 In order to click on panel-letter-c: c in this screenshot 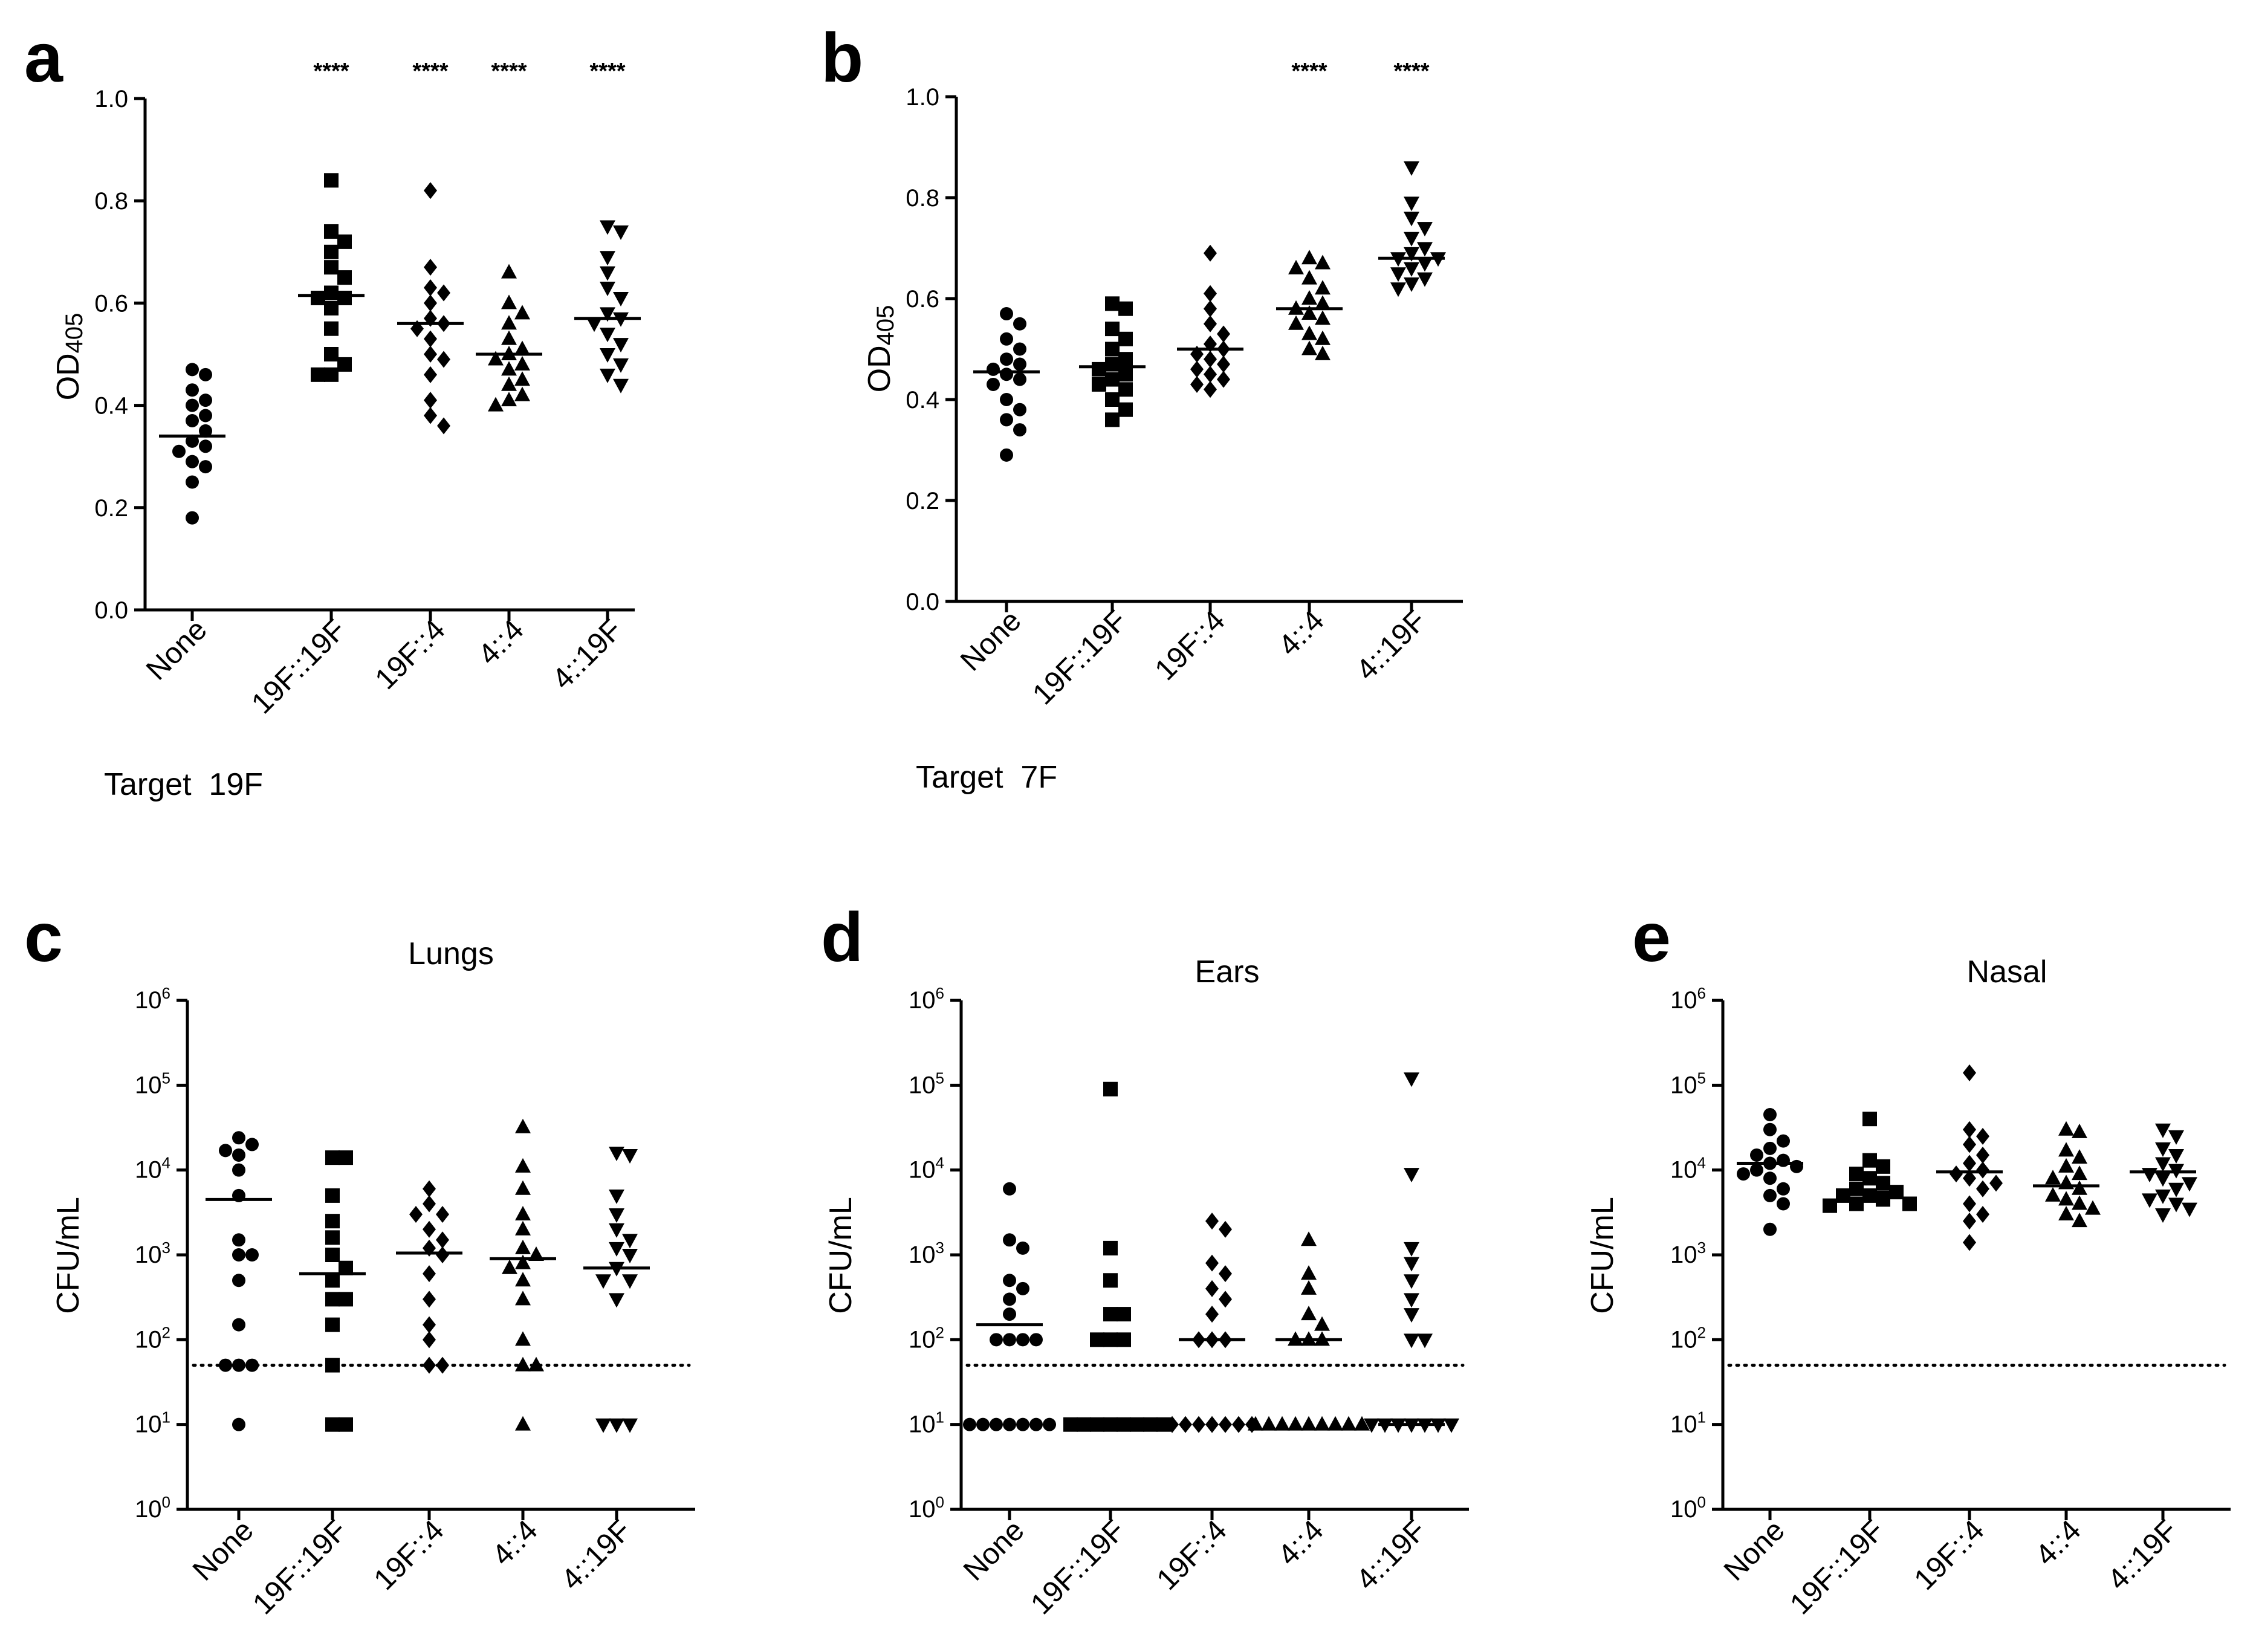, I will do `click(43, 937)`.